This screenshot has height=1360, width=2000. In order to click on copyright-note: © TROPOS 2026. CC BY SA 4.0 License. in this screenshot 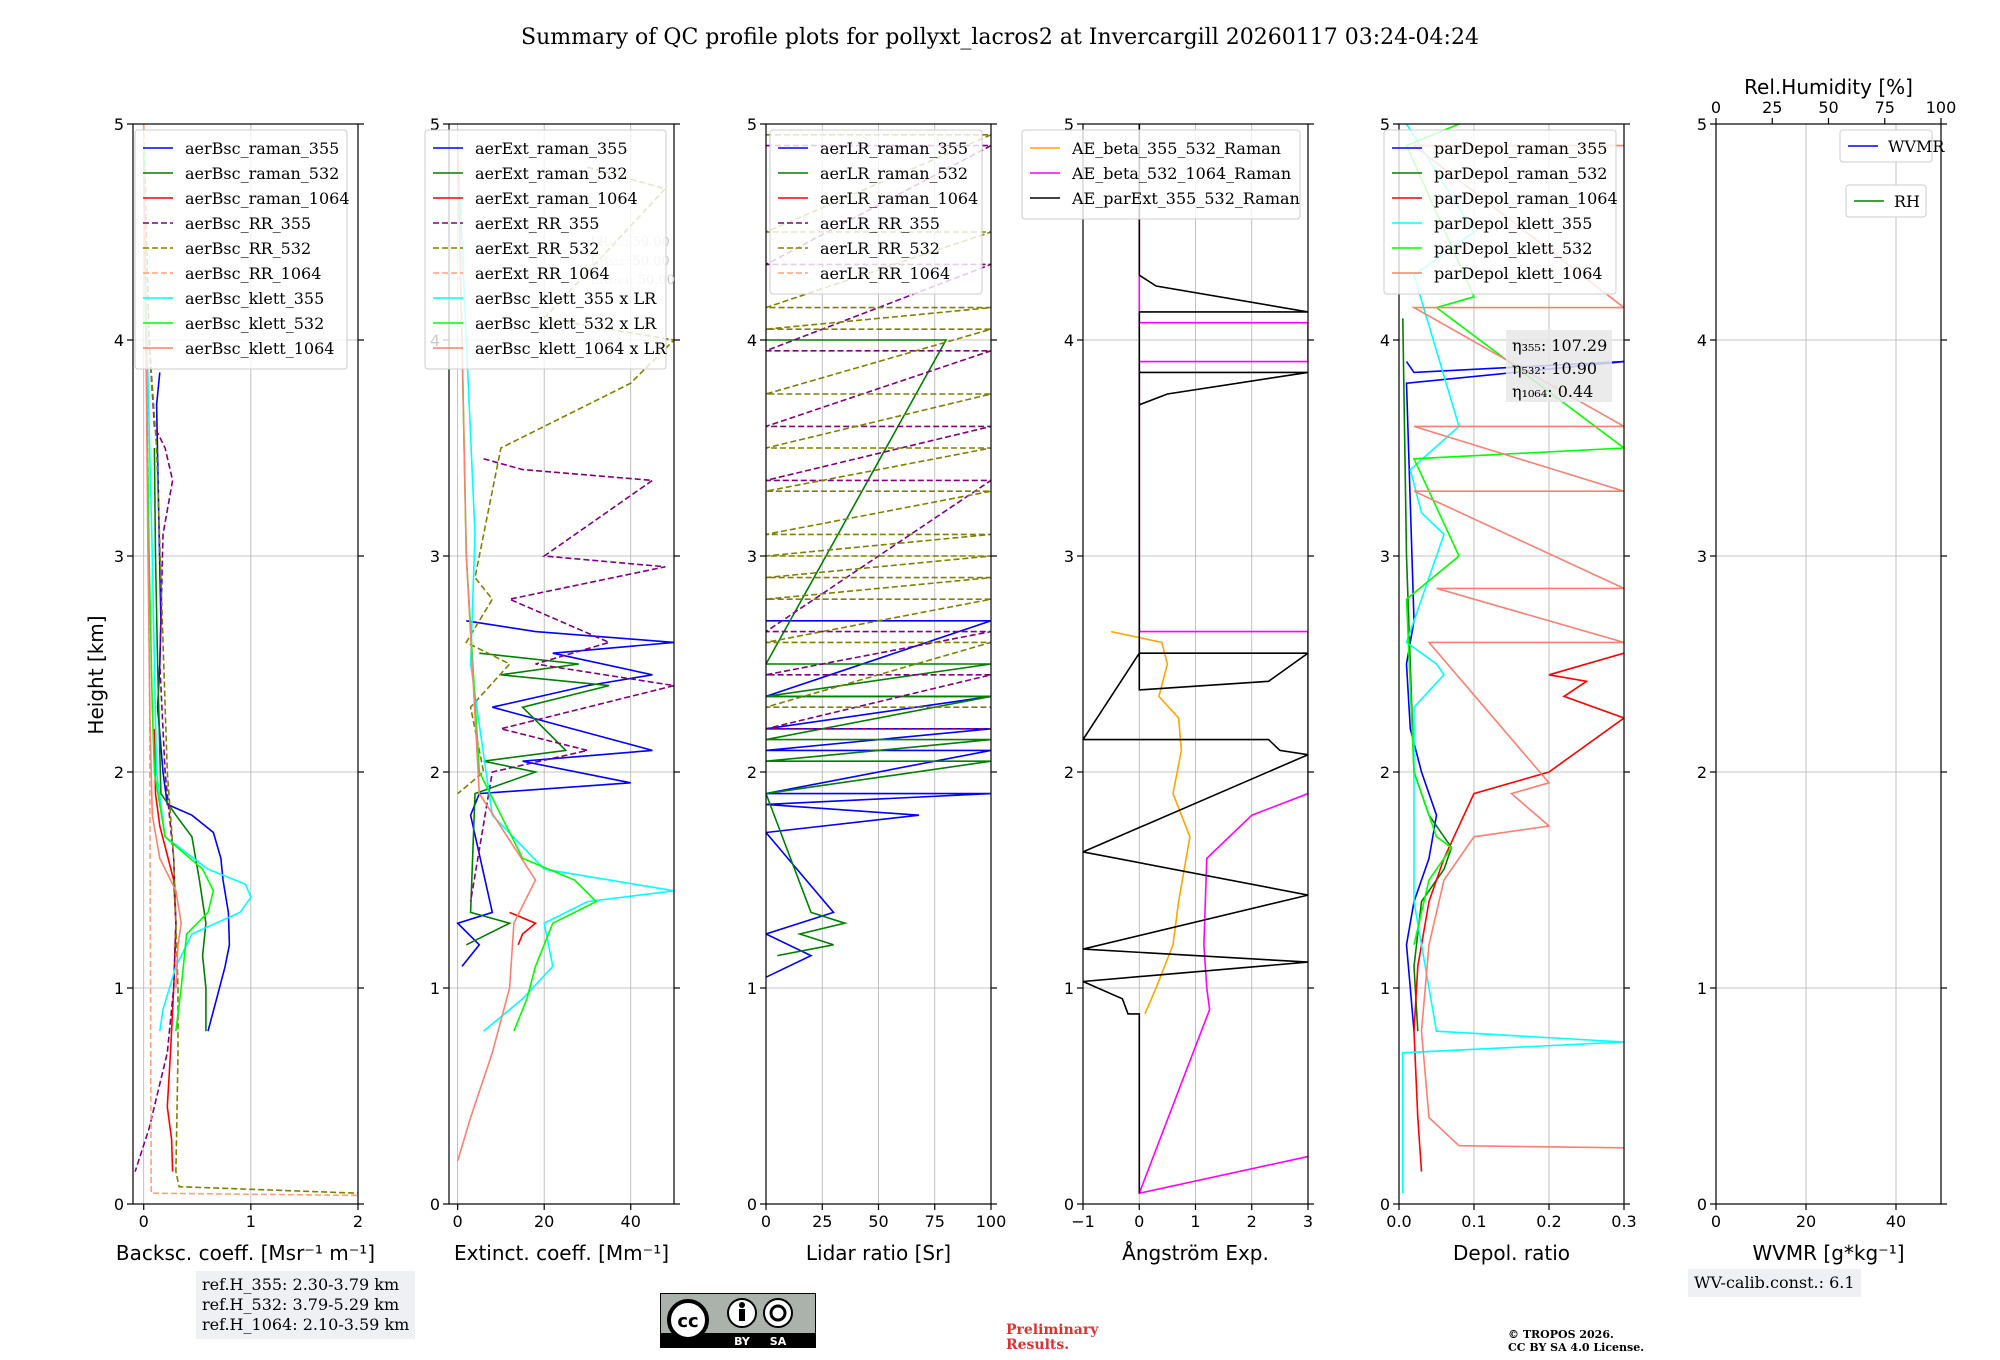, I will do `click(1576, 1341)`.